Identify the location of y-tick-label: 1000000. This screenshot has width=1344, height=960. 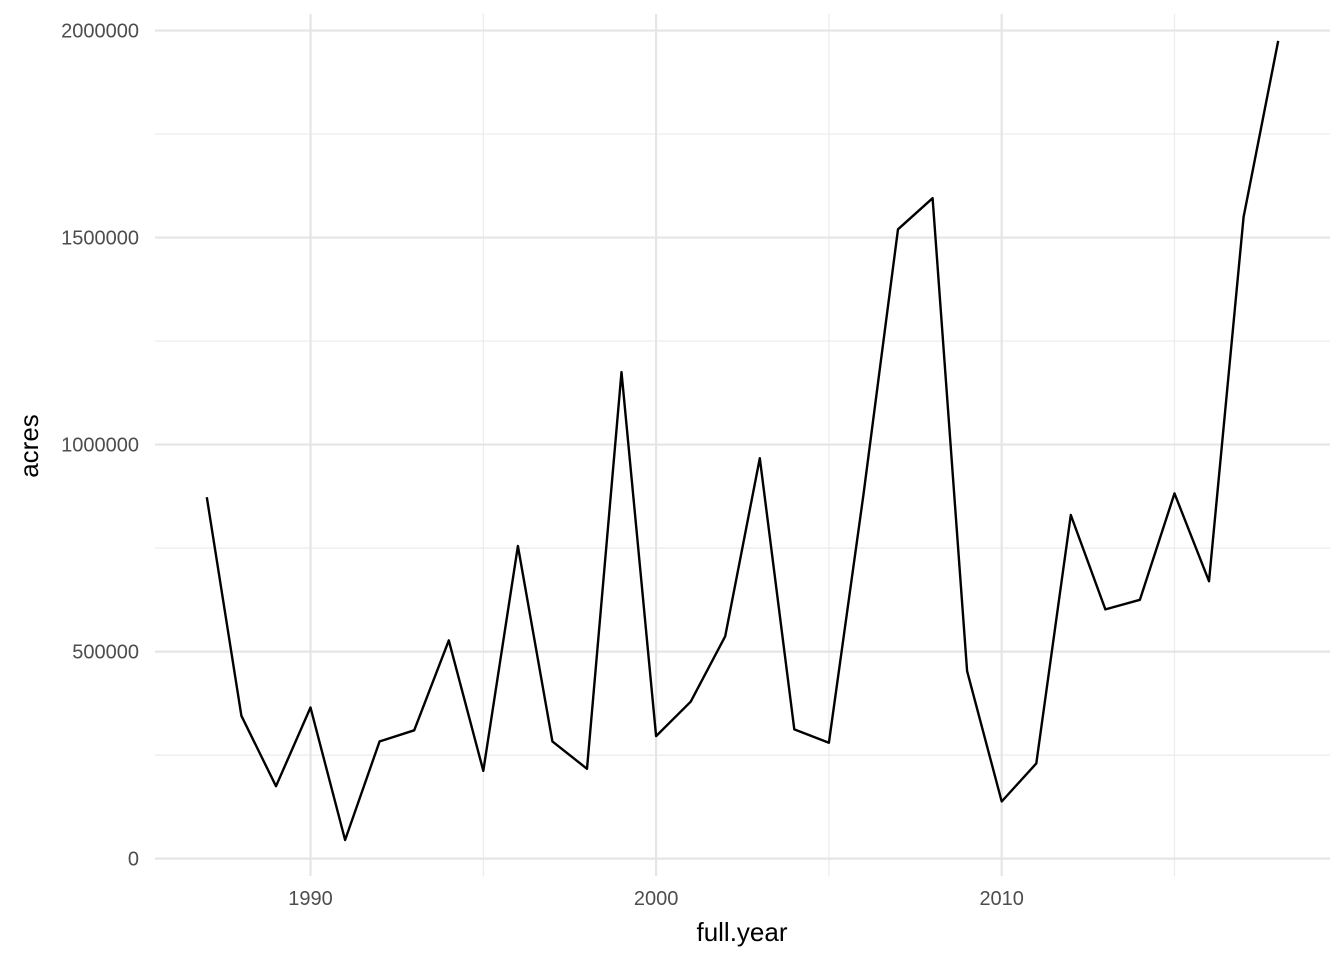
(100, 446).